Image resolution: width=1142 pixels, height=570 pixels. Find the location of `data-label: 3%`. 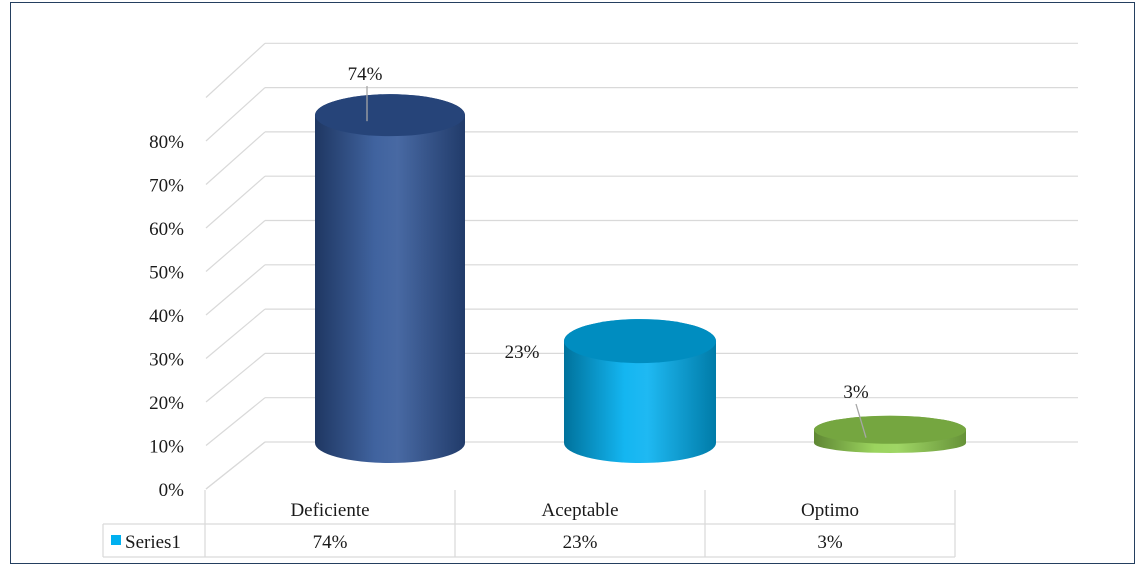

data-label: 3% is located at coordinates (856, 392).